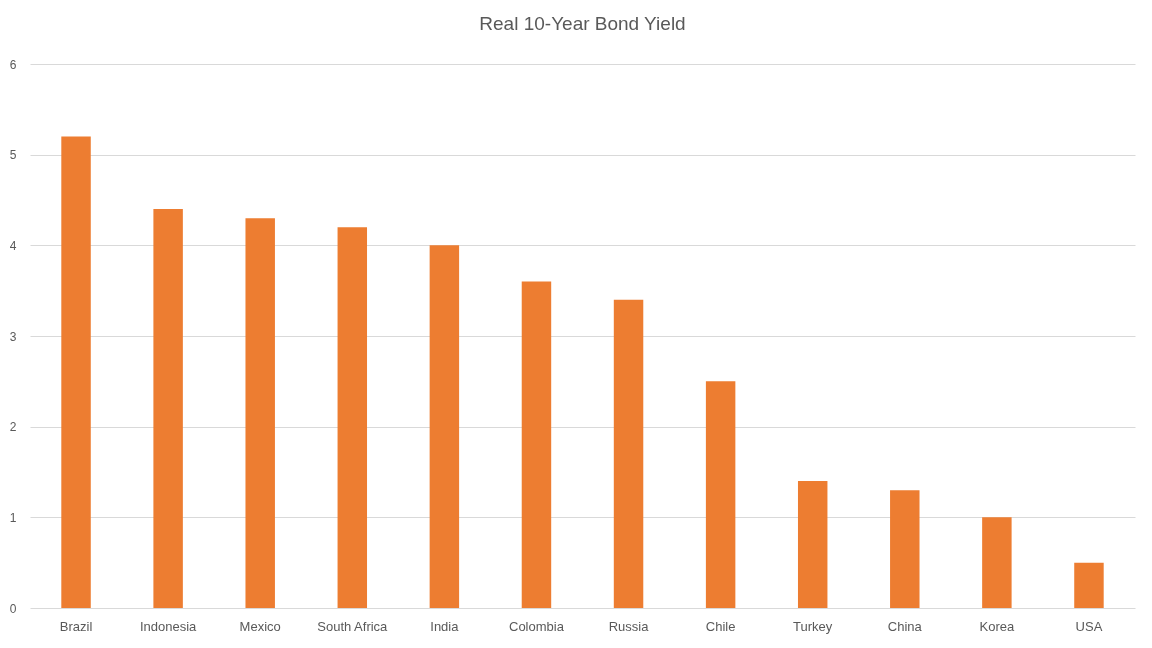 This screenshot has height=648, width=1152. Describe the element at coordinates (13, 64) in the screenshot. I see `y-tick-label: 6` at that location.